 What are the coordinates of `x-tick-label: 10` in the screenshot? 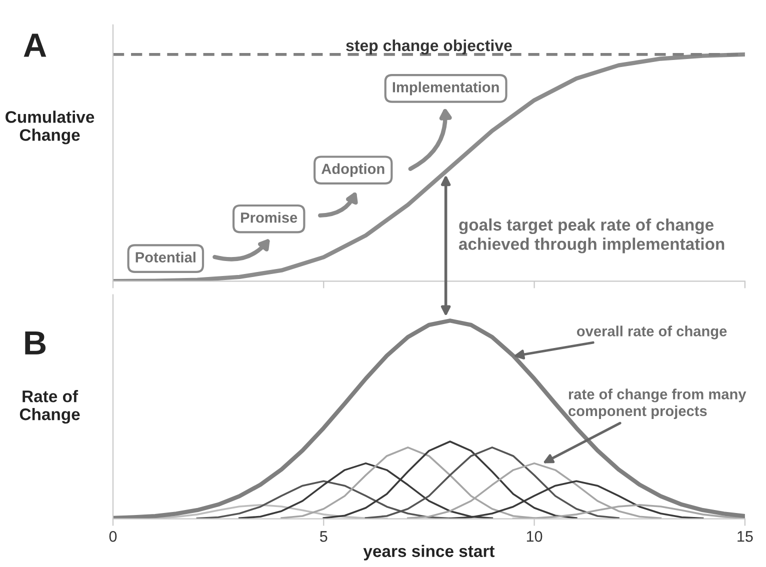 It's located at (534, 536).